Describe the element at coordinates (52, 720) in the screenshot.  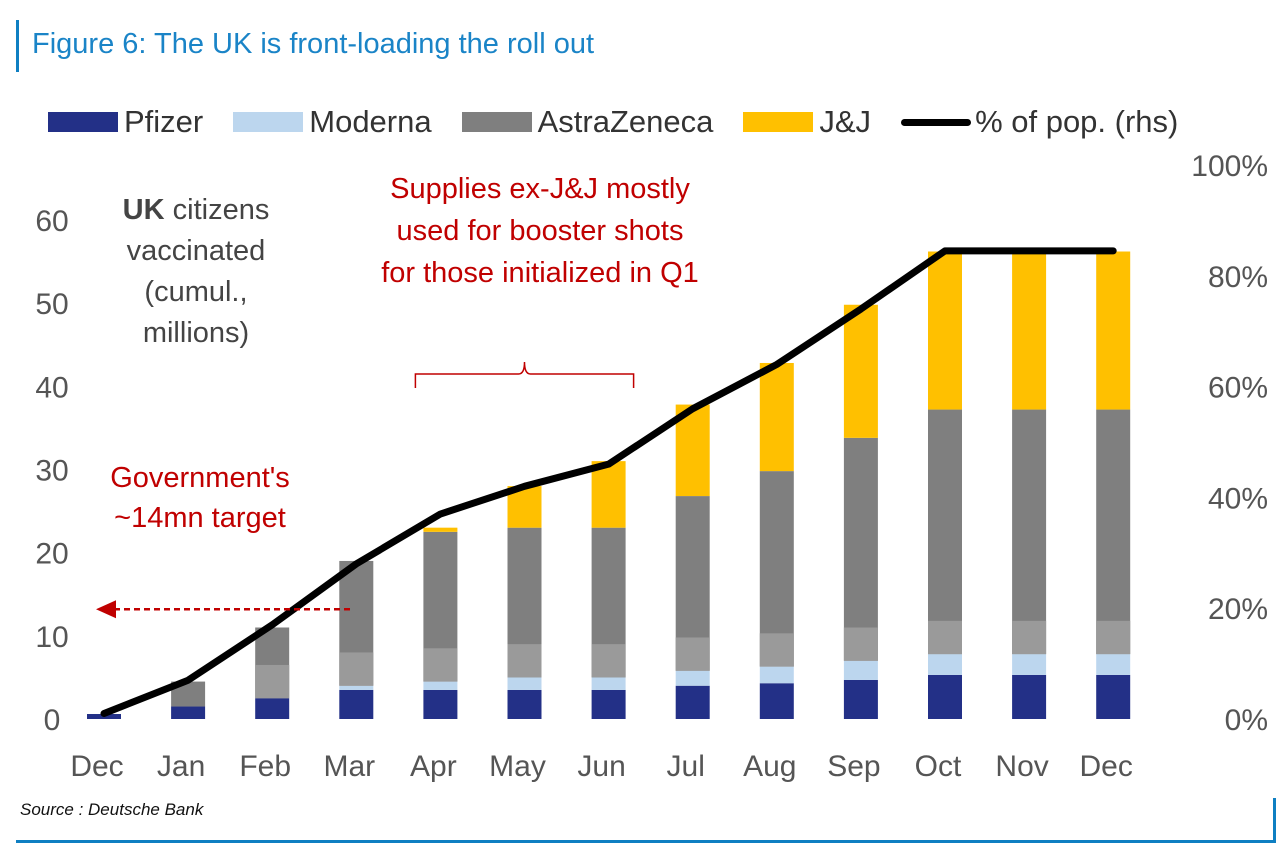
I see `y-left-tick-0: 0` at that location.